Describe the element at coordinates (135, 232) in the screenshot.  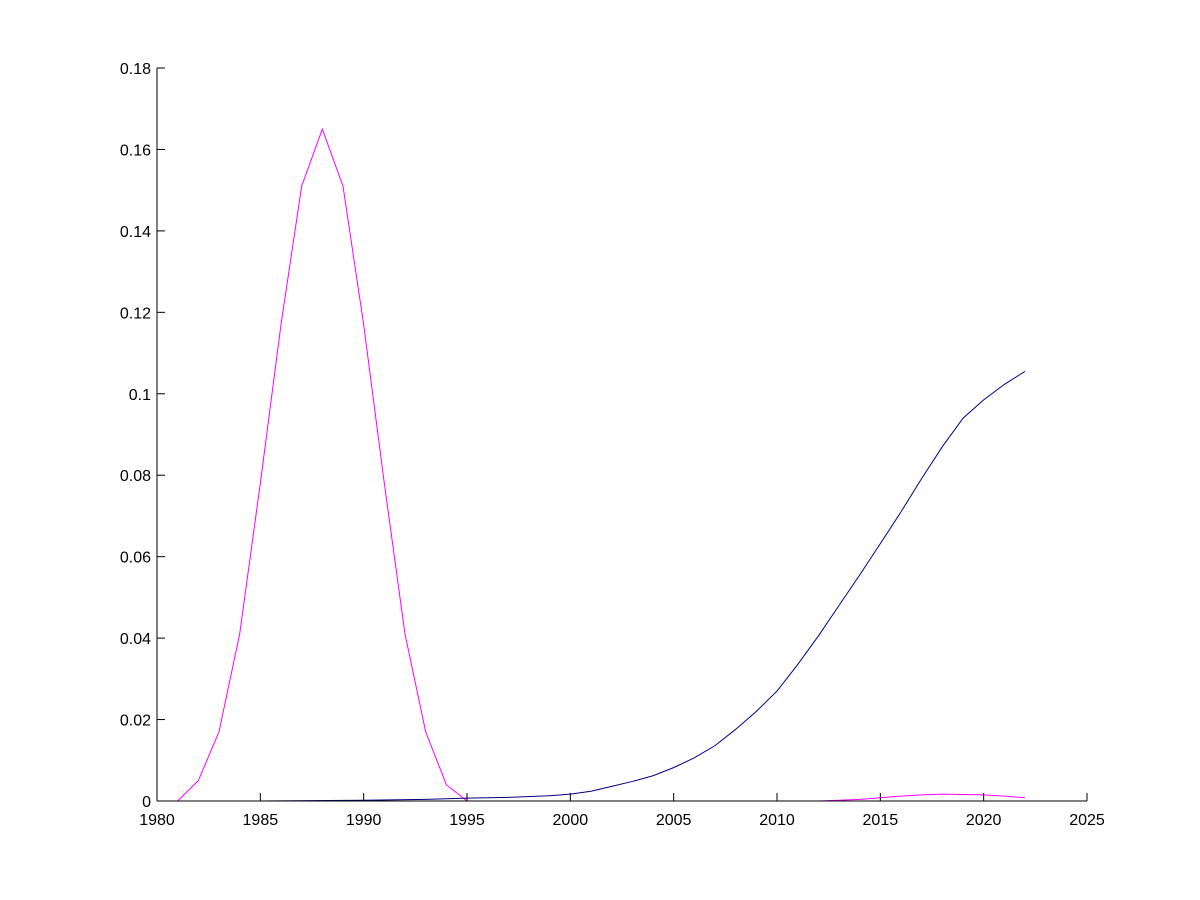
I see `y-tick-label: 0.14` at that location.